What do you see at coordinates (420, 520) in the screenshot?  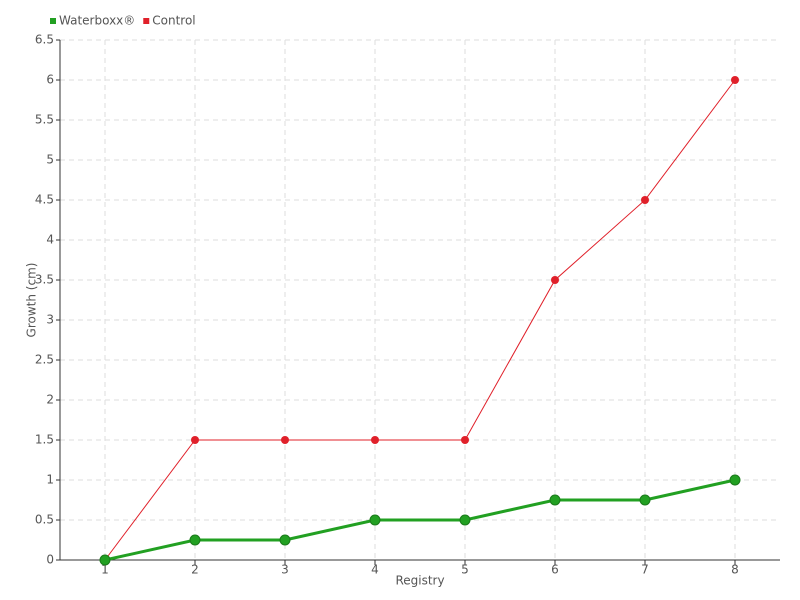 I see `series-line` at bounding box center [420, 520].